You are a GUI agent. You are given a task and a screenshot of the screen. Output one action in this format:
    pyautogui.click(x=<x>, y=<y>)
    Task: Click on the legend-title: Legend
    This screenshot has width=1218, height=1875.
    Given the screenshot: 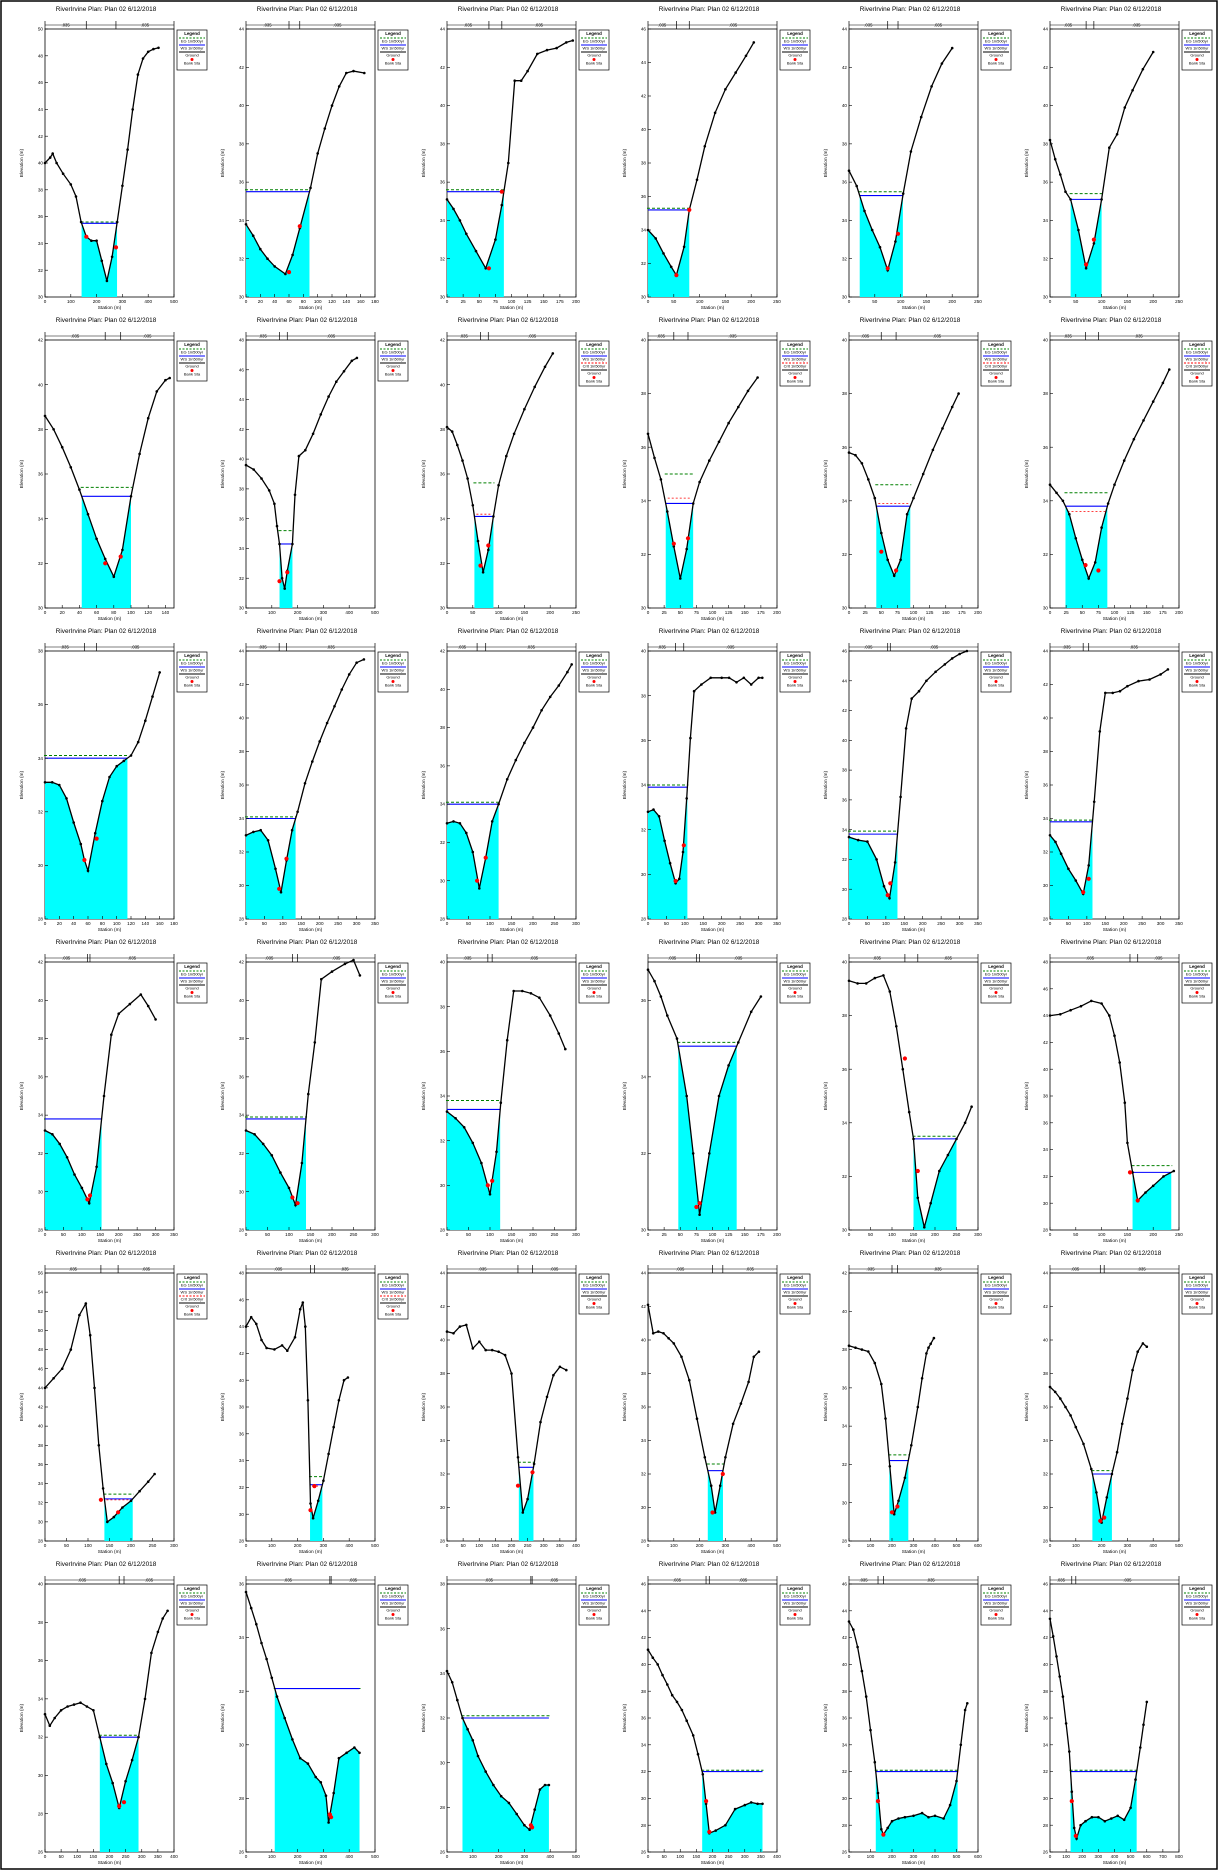 What is the action you would take?
    pyautogui.click(x=594, y=966)
    